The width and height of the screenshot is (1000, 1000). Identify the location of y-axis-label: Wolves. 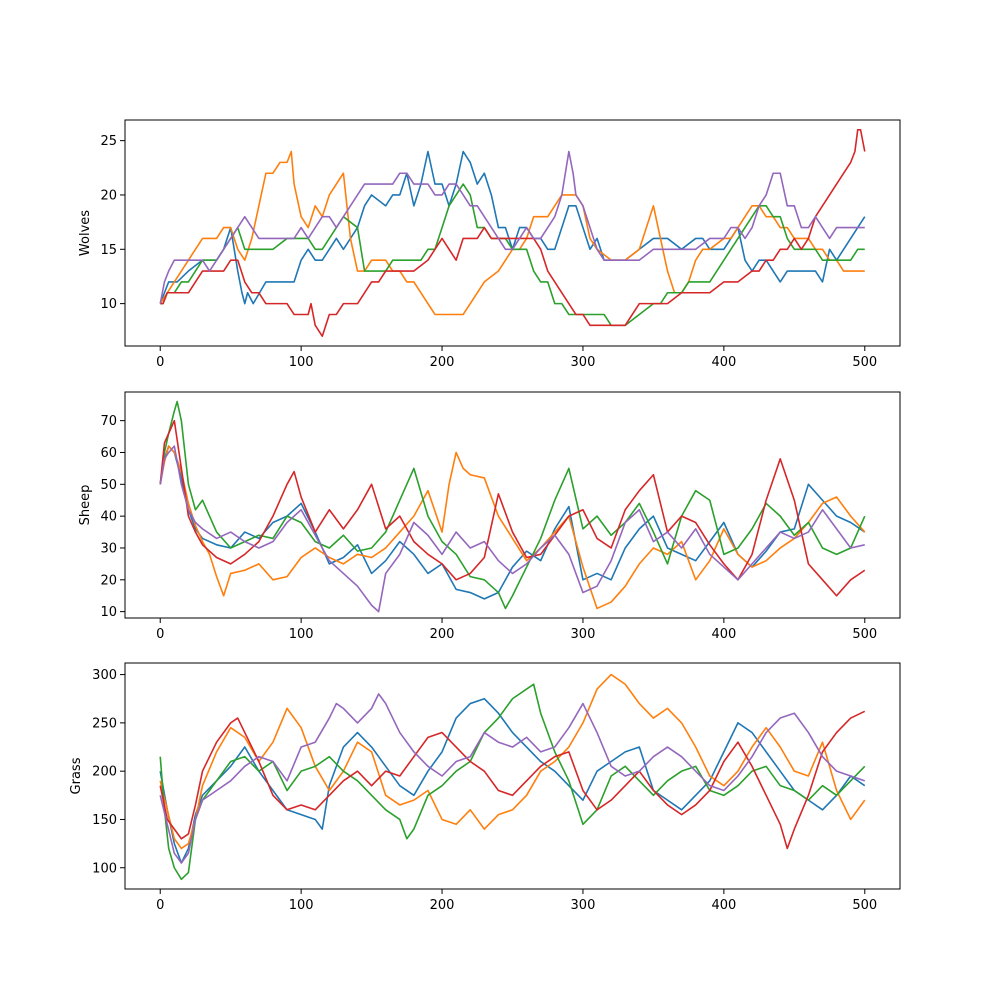
(85, 233).